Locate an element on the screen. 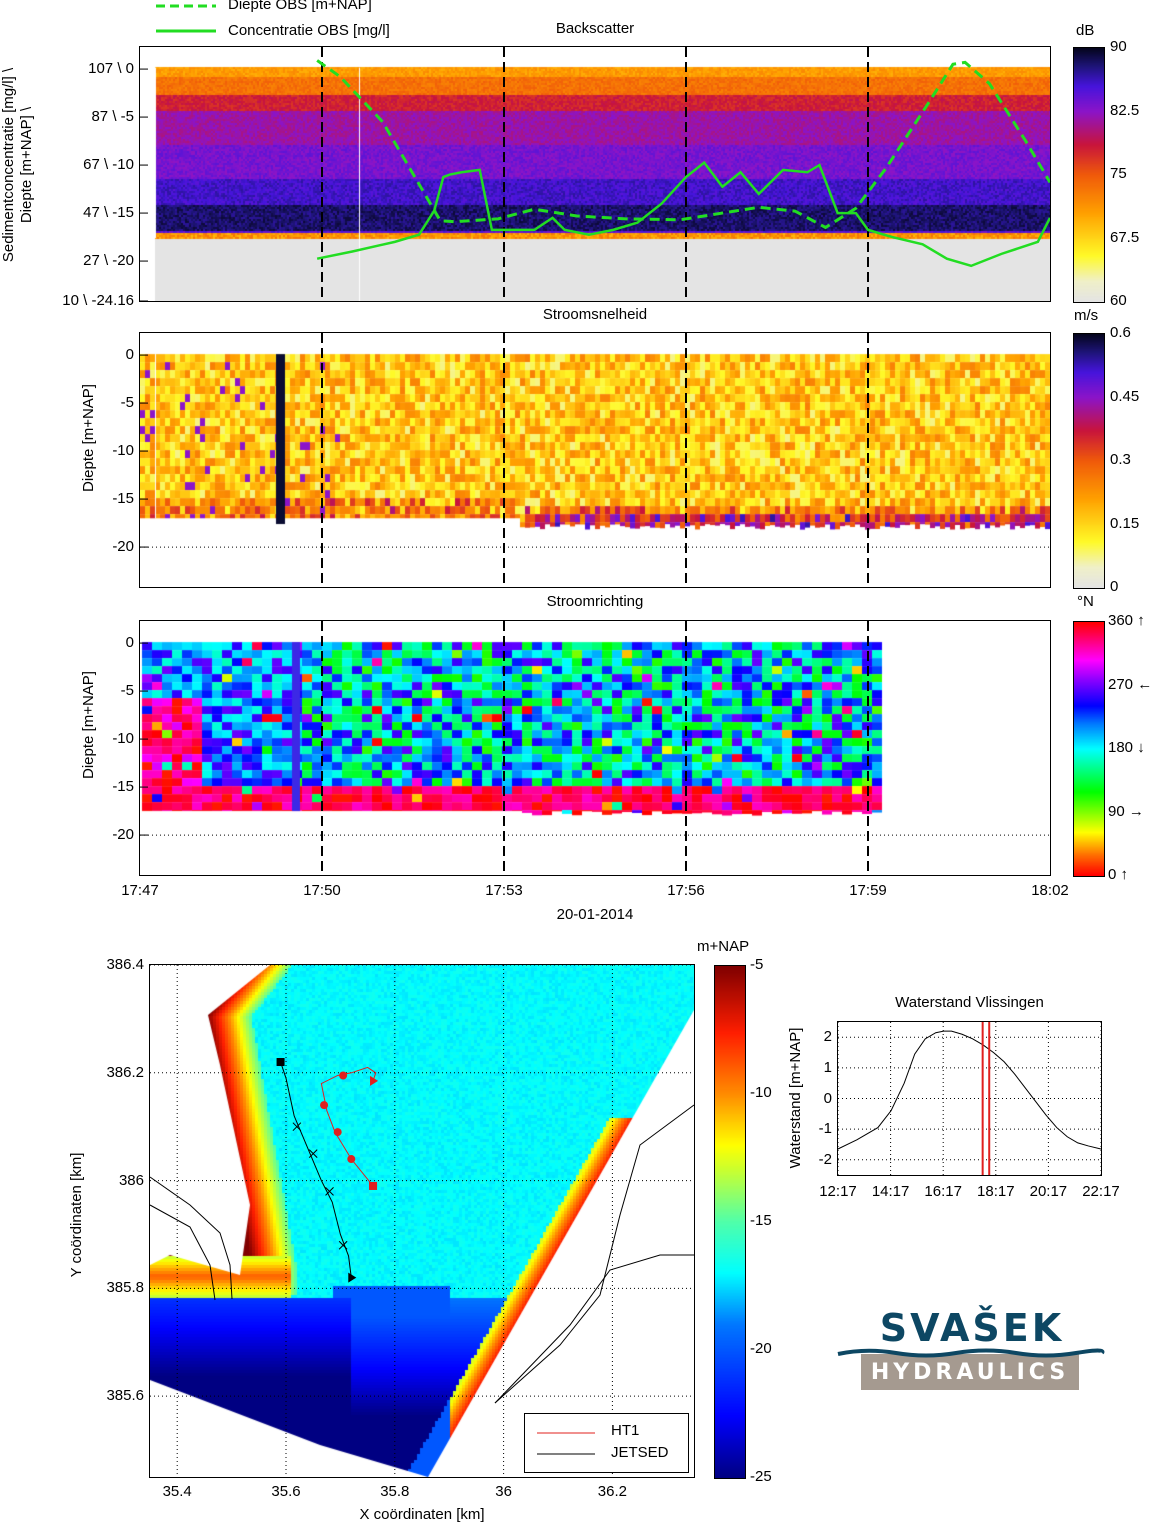 The image size is (1158, 1528). stroomsnelheid-overlay is located at coordinates (595, 460).